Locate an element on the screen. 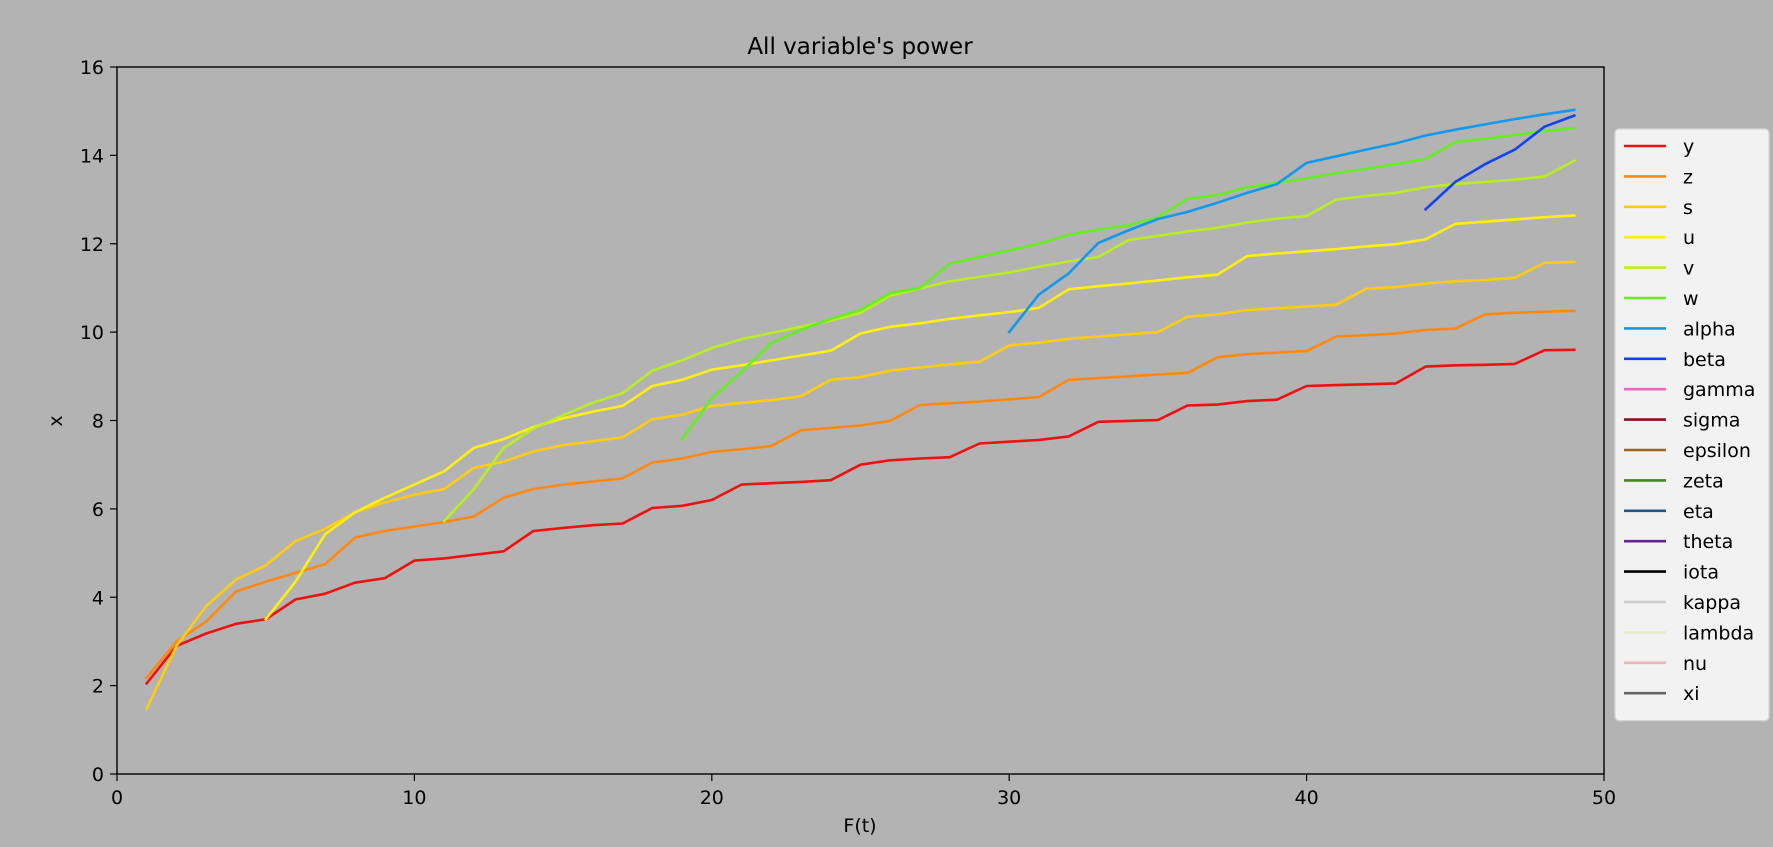 This screenshot has height=847, width=1773. legend-label: alpha is located at coordinates (1709, 329).